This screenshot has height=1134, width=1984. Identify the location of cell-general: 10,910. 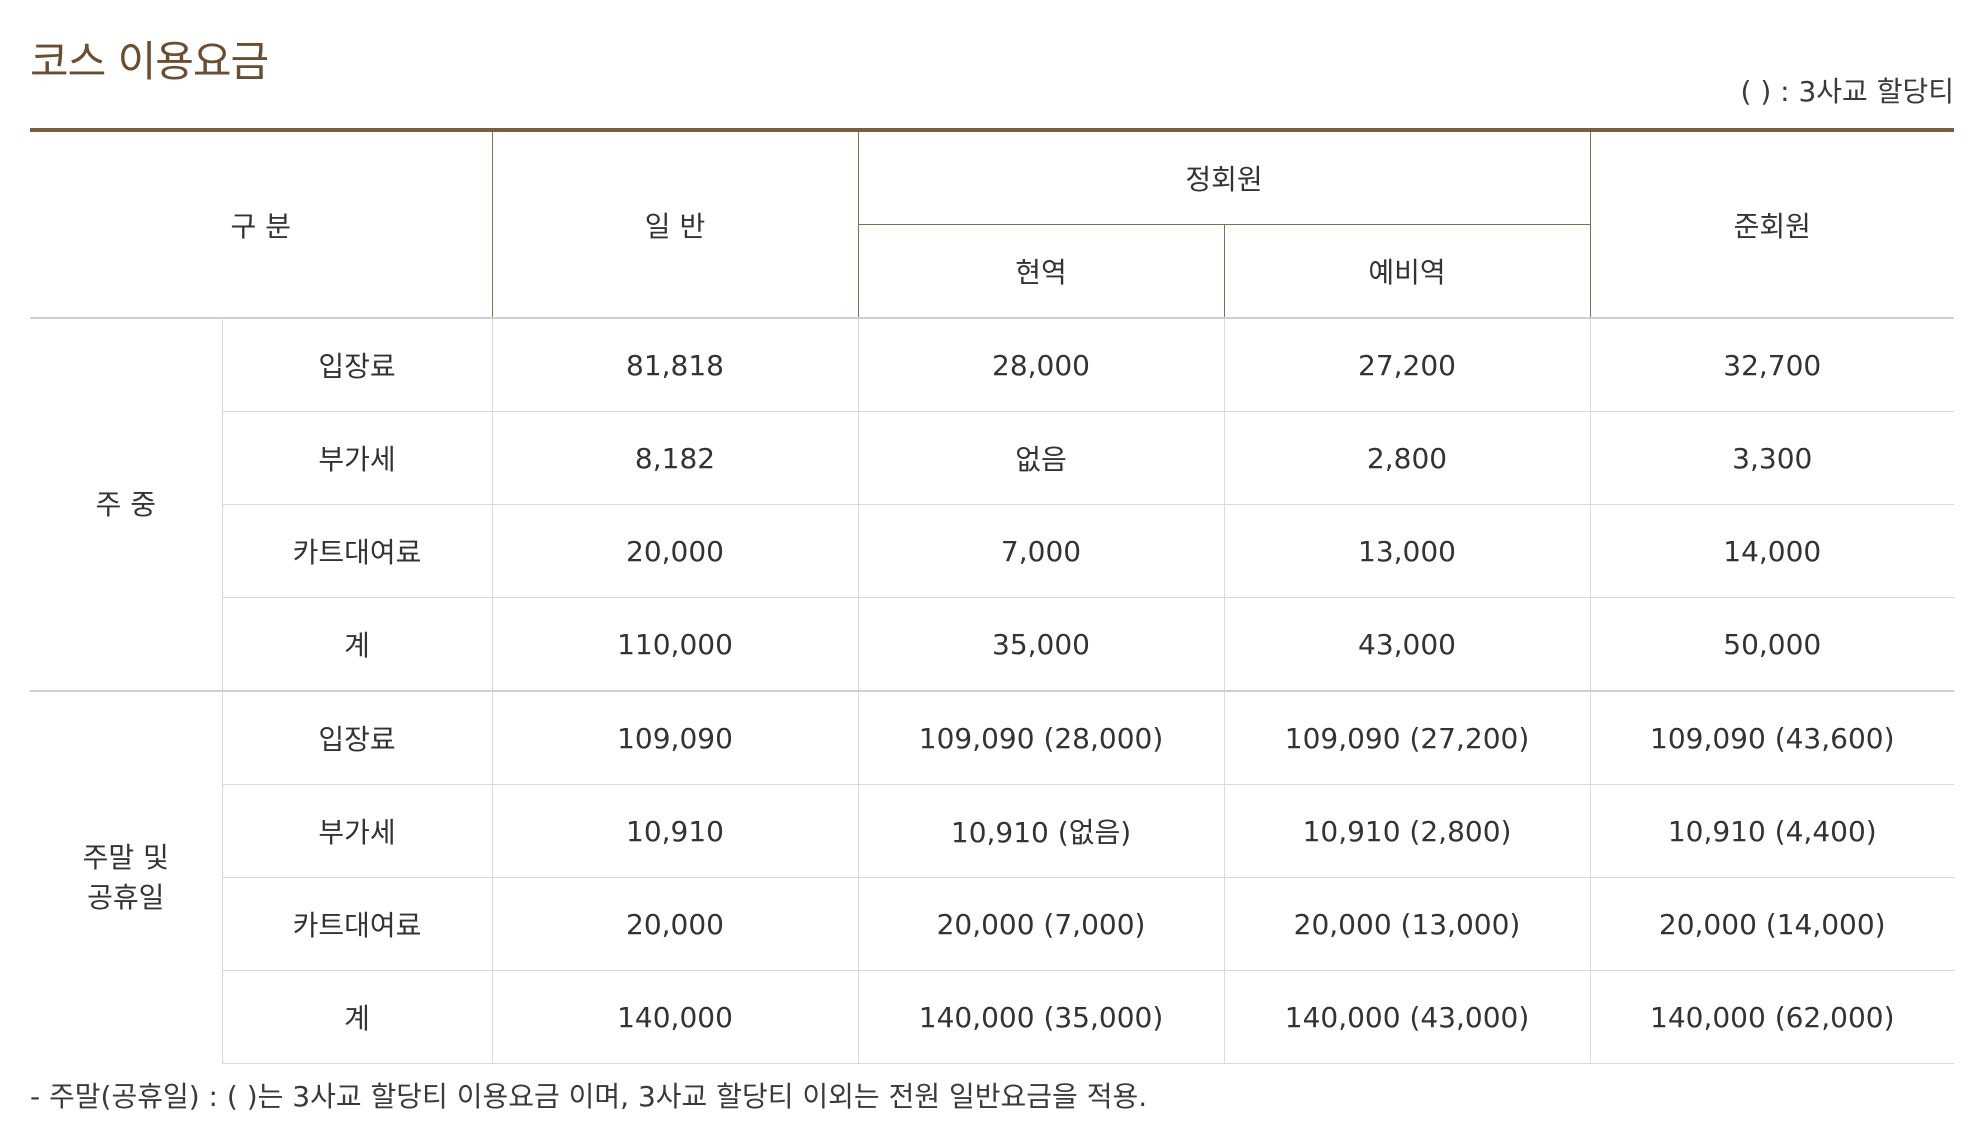
(675, 831).